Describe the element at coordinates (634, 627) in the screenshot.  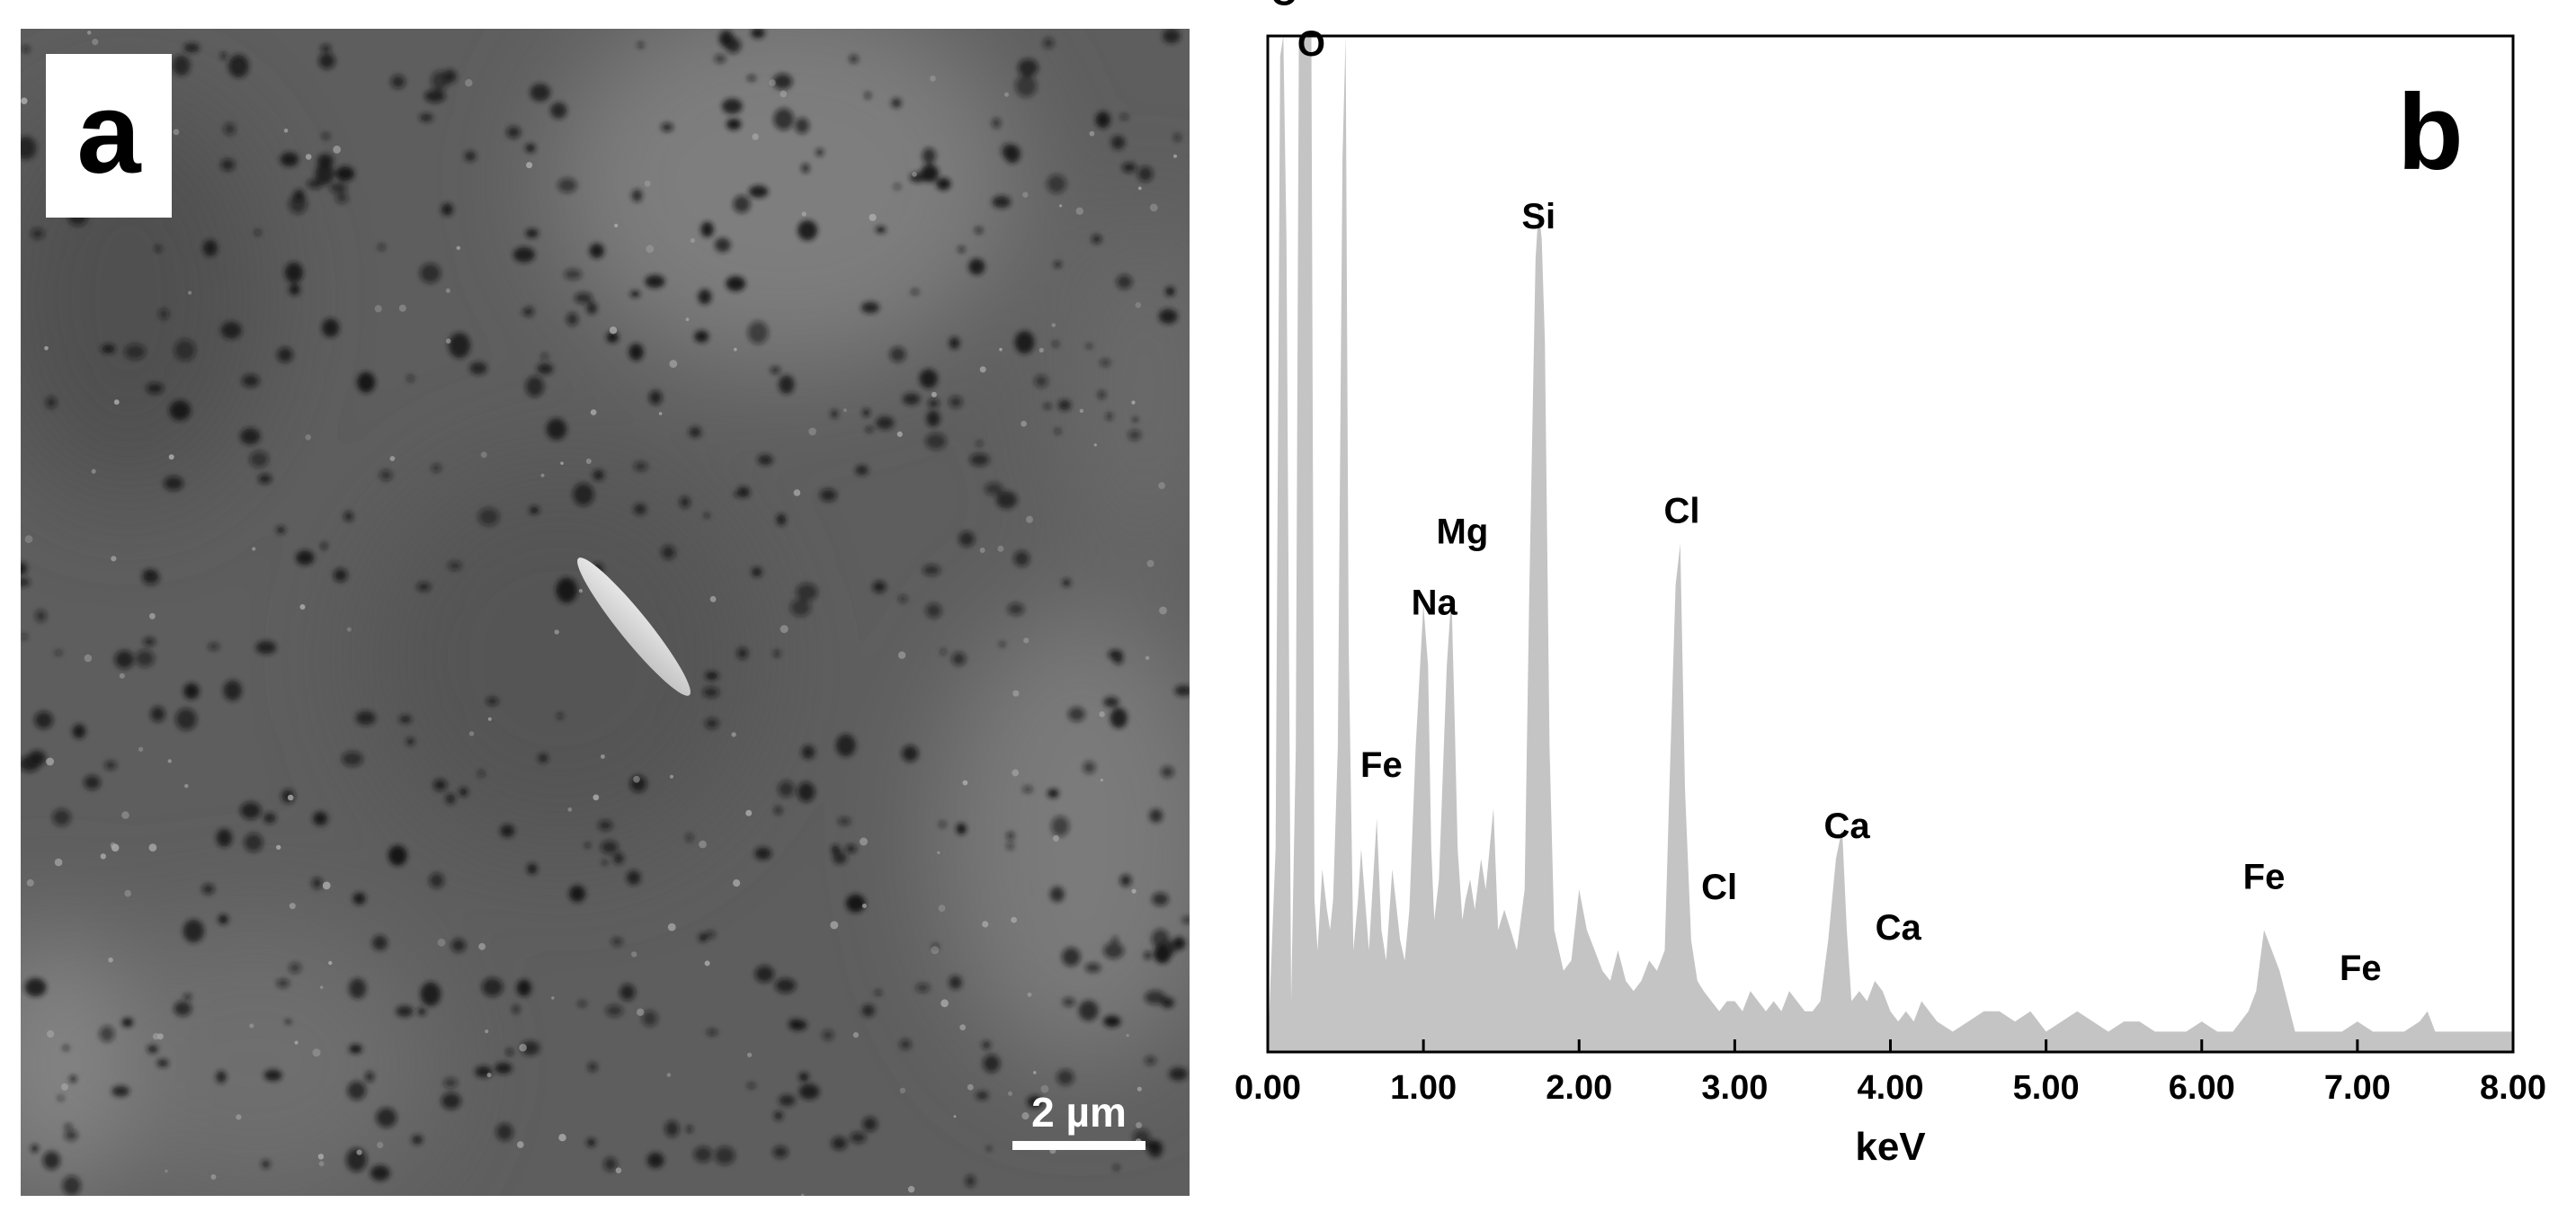
I see `rod-particle` at that location.